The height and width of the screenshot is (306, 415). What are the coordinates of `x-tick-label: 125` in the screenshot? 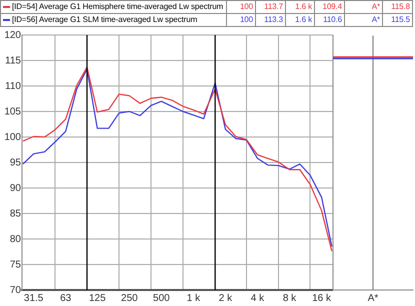 It's located at (97, 298).